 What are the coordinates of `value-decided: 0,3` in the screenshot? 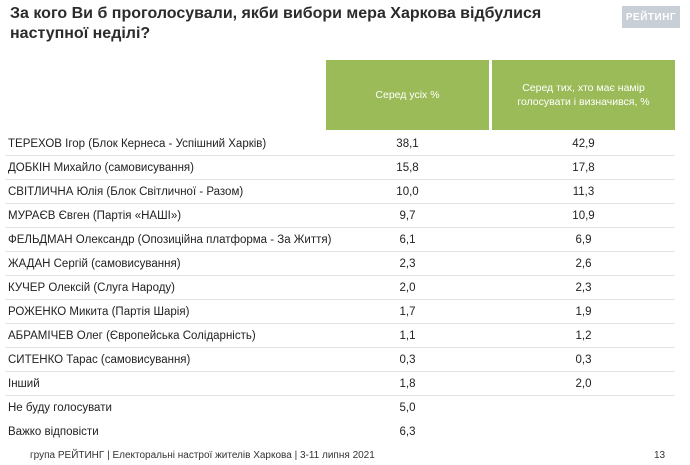 It's located at (583, 360).